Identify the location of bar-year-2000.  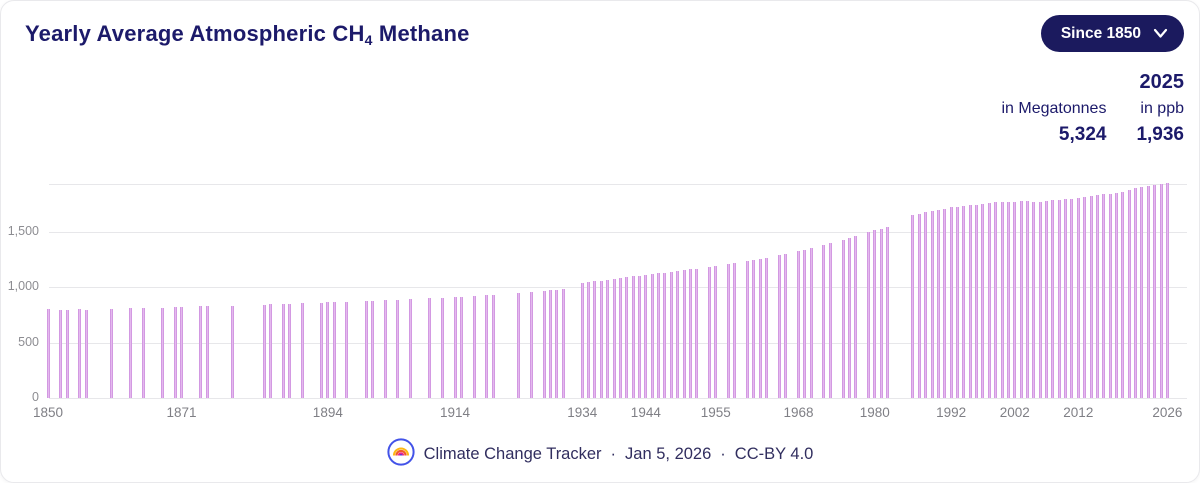
(1002, 299).